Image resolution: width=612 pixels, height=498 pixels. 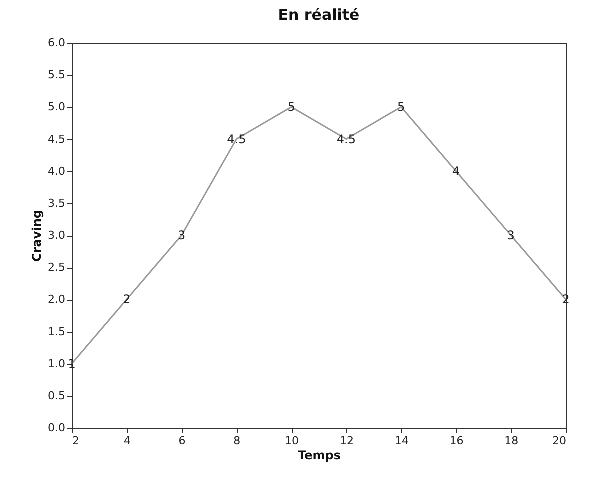 I want to click on y-tick-label: 4.5, so click(x=57, y=139).